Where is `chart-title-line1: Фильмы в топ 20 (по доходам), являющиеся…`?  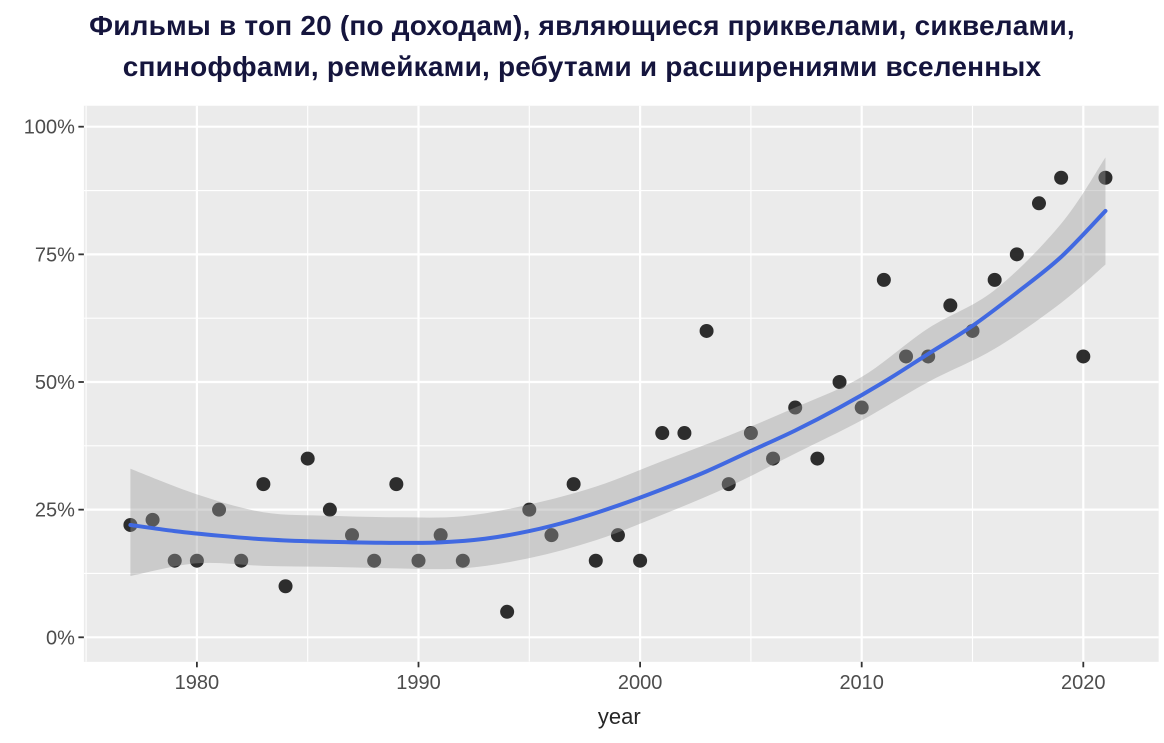
chart-title-line1: Фильмы в топ 20 (по доходам), являющиеся… is located at coordinates (582, 25).